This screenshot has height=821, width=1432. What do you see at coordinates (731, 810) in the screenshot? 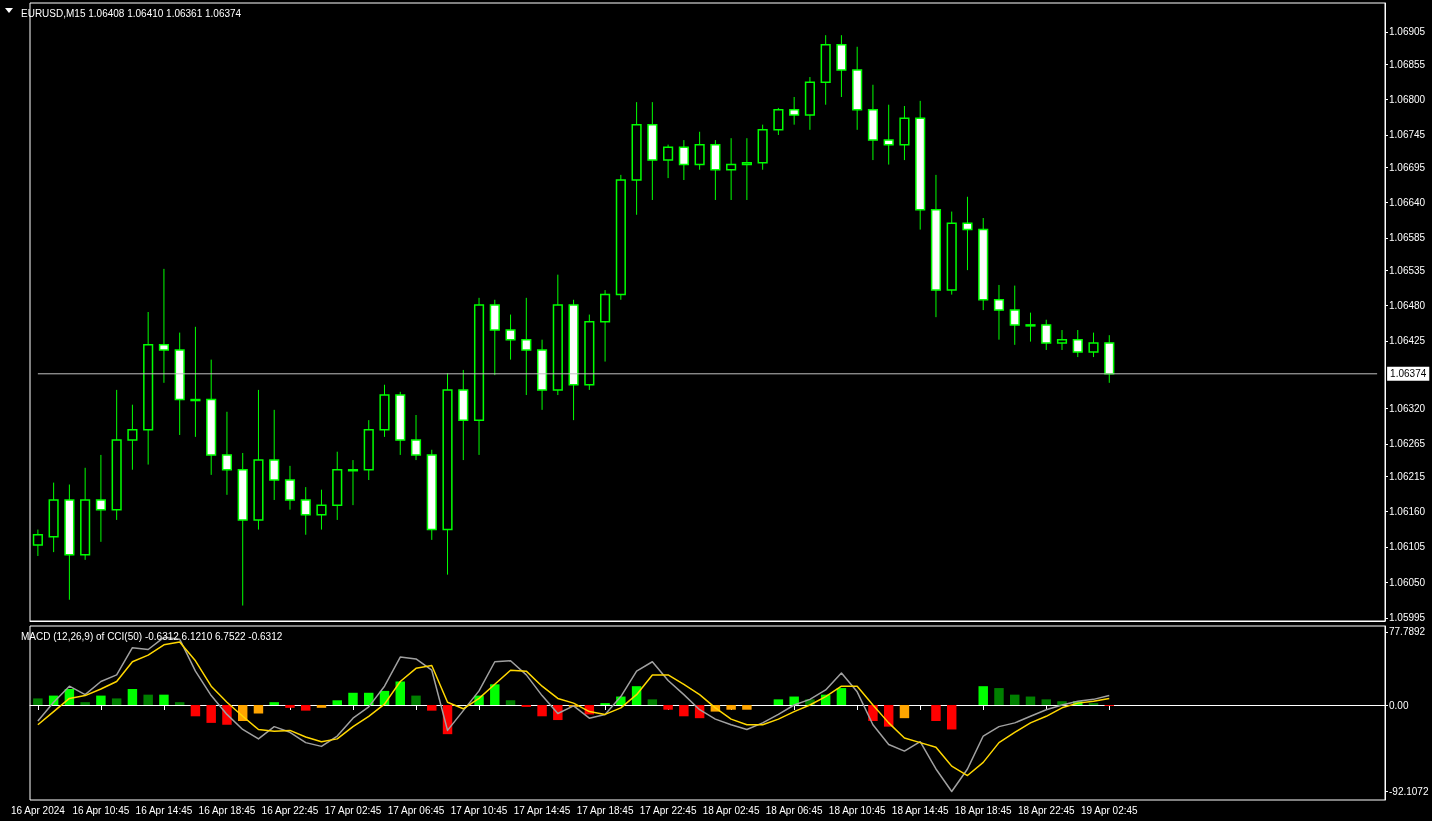
I see `x-tick-label: 18 Apr 02:45` at bounding box center [731, 810].